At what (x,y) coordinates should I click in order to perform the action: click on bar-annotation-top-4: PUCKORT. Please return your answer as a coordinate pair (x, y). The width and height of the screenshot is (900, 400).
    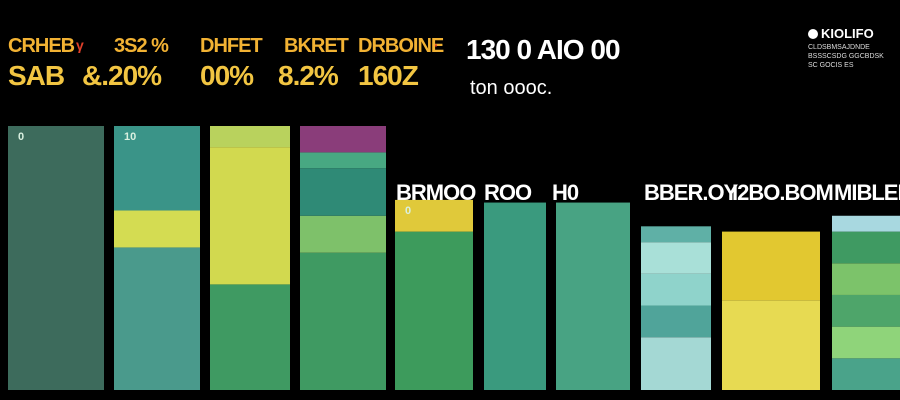
    Looking at the image, I should click on (695, 164).